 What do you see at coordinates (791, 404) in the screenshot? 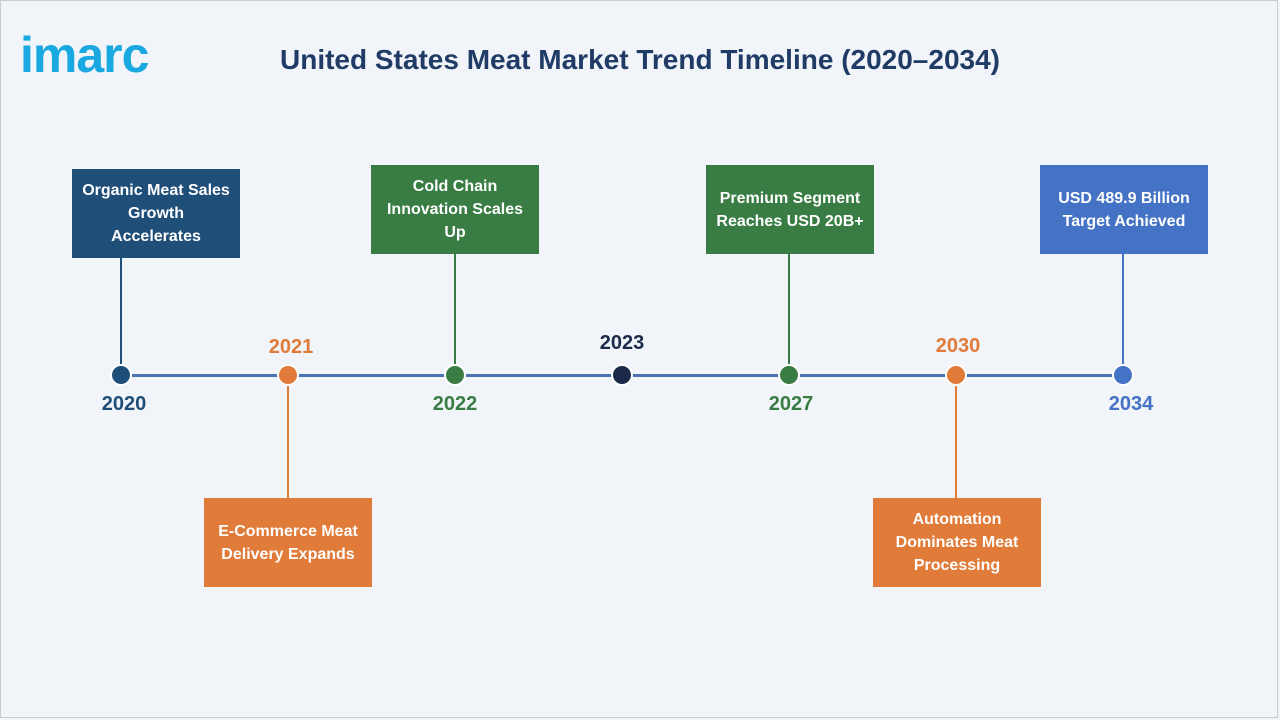
I see `year-label-2027: 2027` at bounding box center [791, 404].